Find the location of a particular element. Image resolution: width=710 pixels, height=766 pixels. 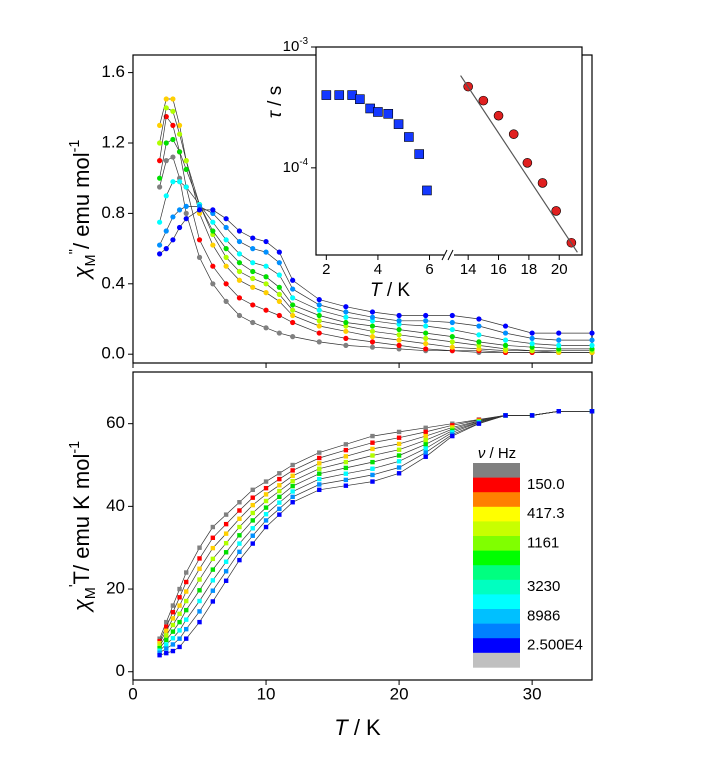

label-part: ν is located at coordinates (482, 453).